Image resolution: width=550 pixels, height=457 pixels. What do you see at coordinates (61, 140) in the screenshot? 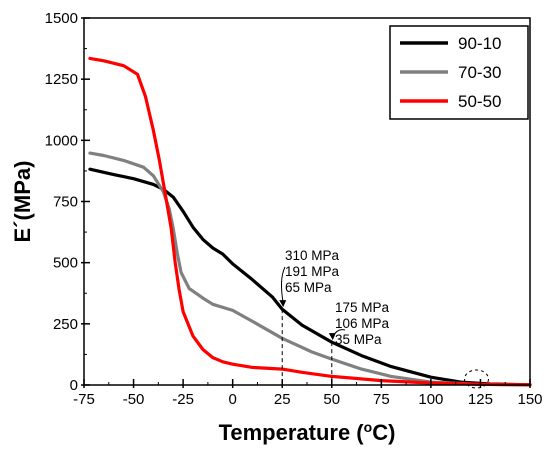
I see `y-tick-label: 1000` at bounding box center [61, 140].